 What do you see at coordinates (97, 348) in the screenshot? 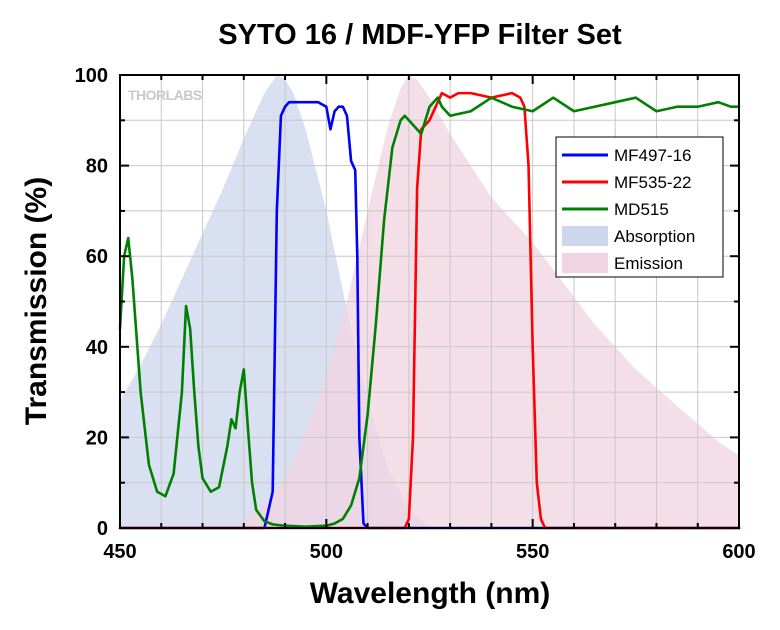
I see `y-tick-label: 40` at bounding box center [97, 348].